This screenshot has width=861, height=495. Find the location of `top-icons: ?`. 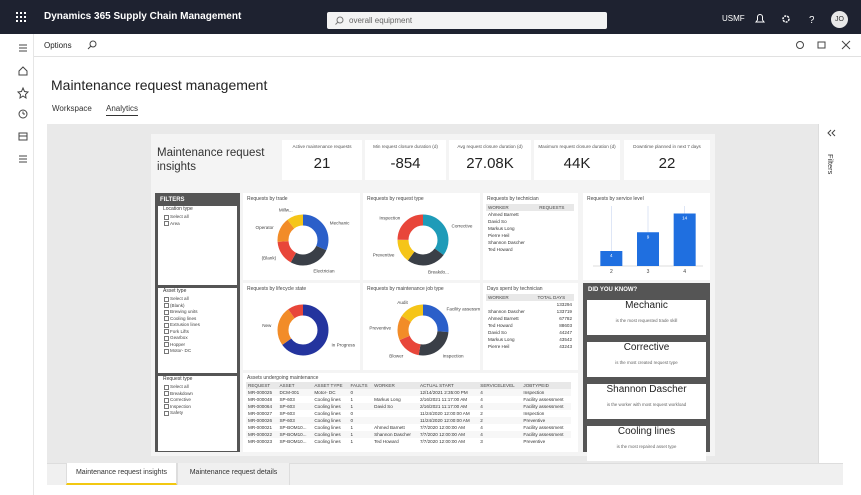

top-icons: ? is located at coordinates (784, 19).